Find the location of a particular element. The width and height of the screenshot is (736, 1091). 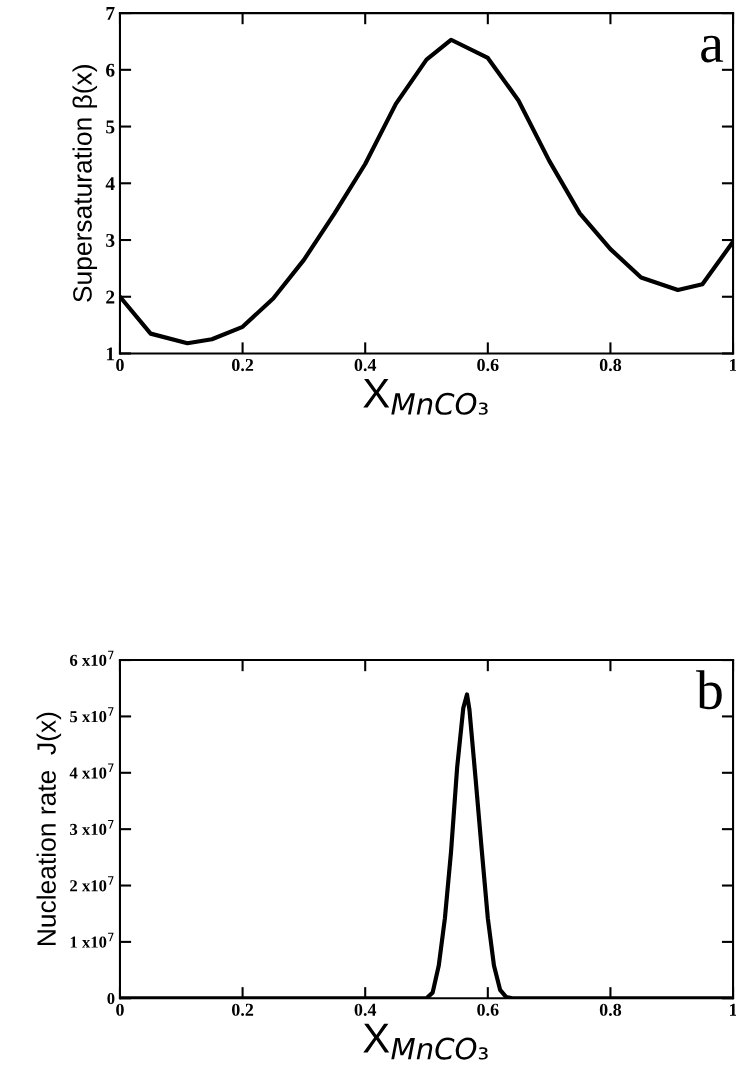

y-tick-label: 7 is located at coordinates (110, 13).